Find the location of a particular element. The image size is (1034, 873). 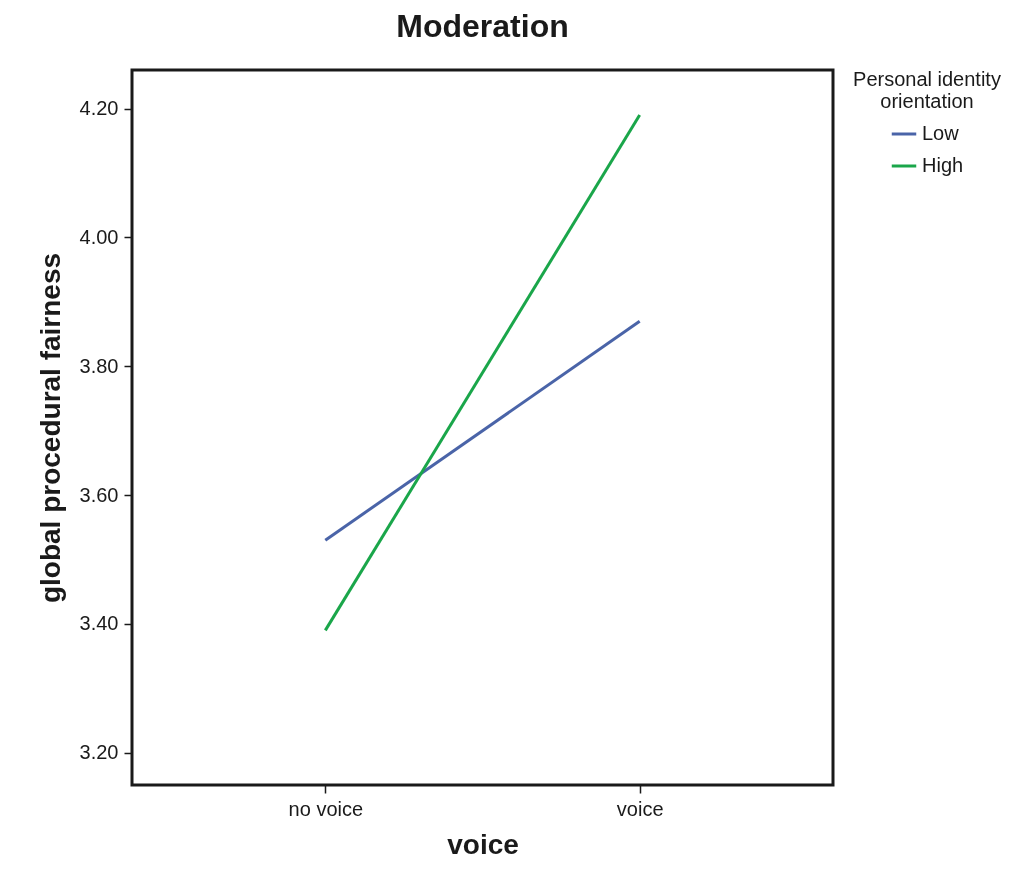

legend-title: Personal identity orientation is located at coordinates (927, 90).